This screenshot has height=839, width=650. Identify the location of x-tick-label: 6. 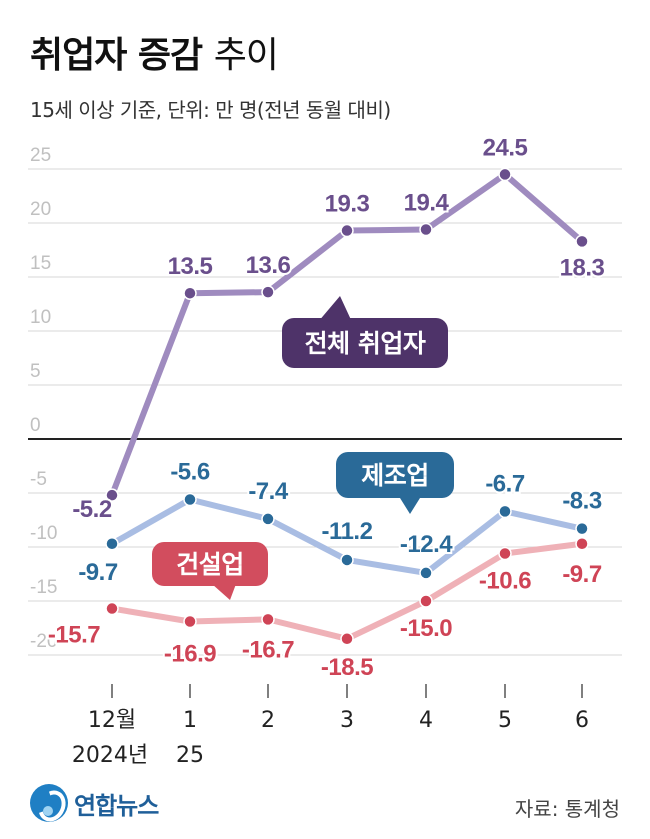
(582, 720).